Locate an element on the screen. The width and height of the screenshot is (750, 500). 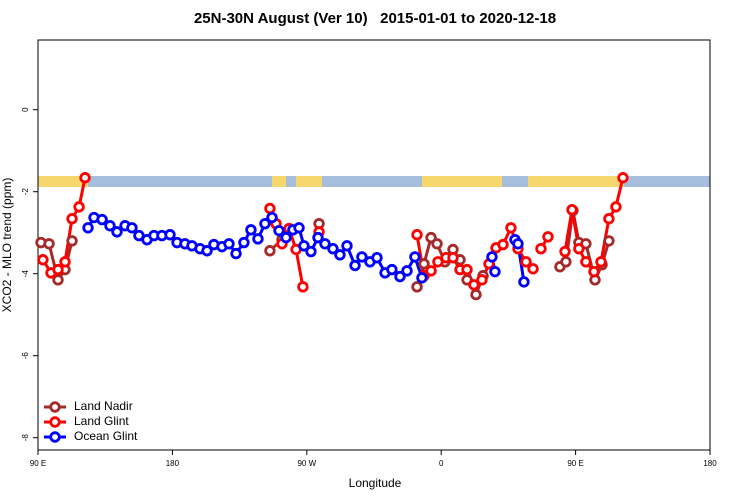
legend-label: Land Glint is located at coordinates (101, 421).